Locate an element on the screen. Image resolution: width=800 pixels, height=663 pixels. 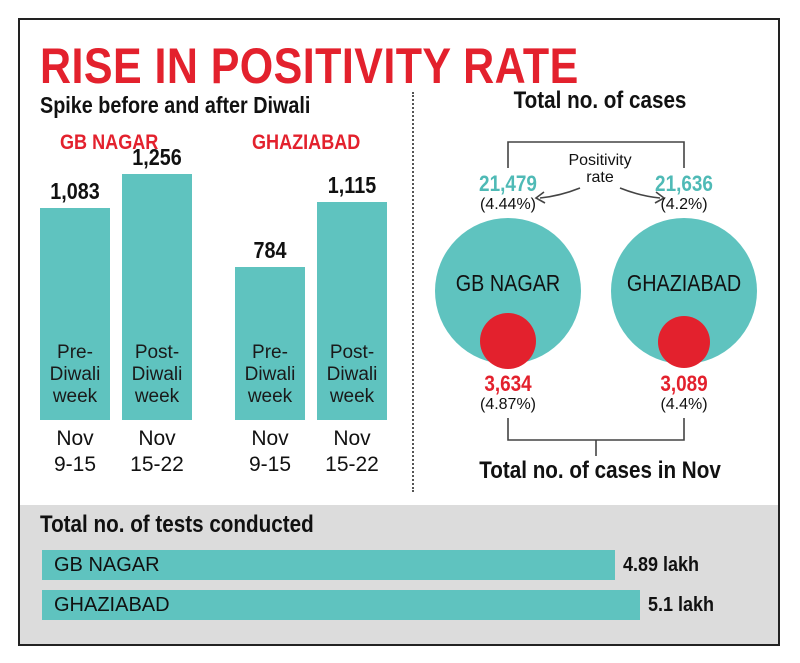
bar-date-ghaziabad-pre: Nov 9-15 is located at coordinates (270, 452).